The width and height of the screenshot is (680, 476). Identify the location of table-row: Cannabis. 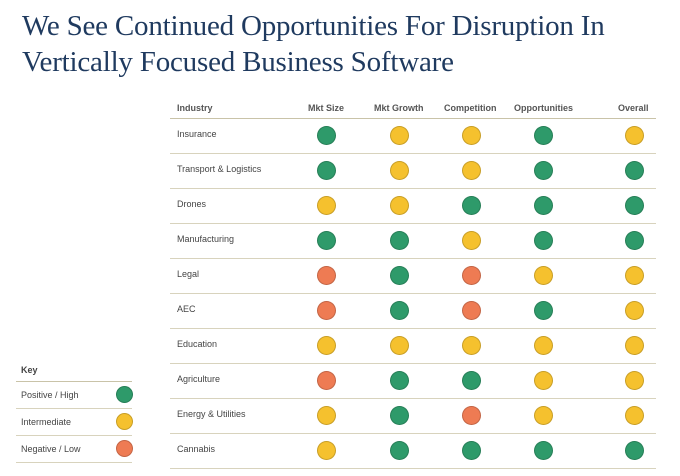
(413, 451).